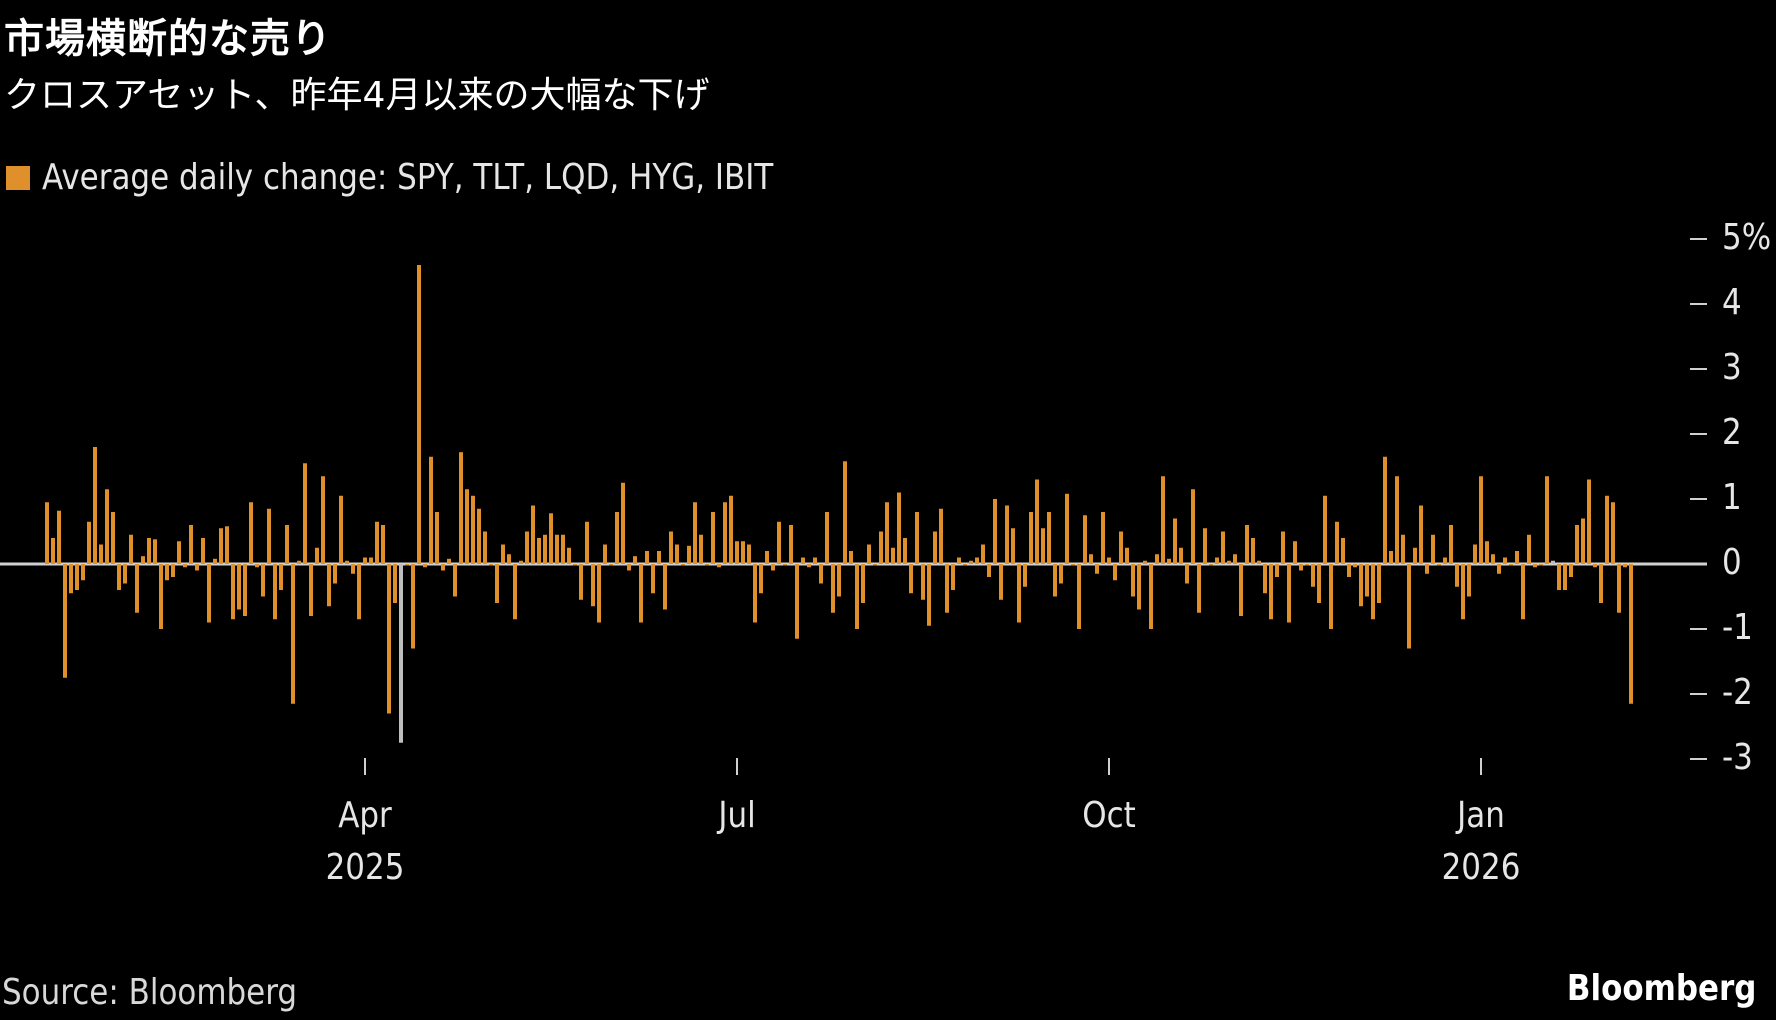 This screenshot has width=1776, height=1020. What do you see at coordinates (365, 815) in the screenshot?
I see `x-tick-label: Apr` at bounding box center [365, 815].